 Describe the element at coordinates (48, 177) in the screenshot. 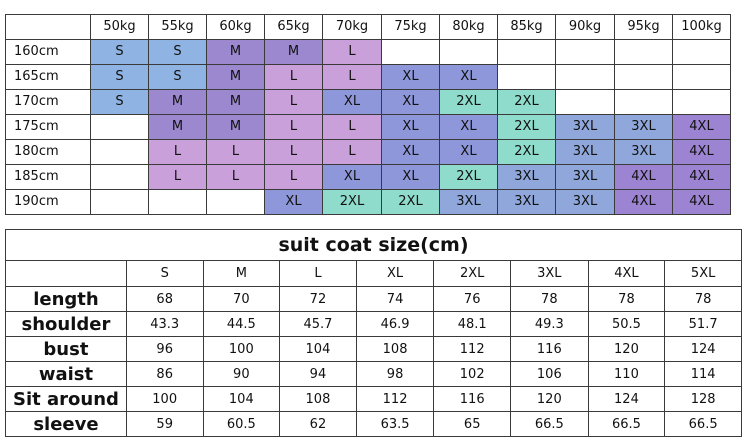

I see `height-label: 185cm` at that location.